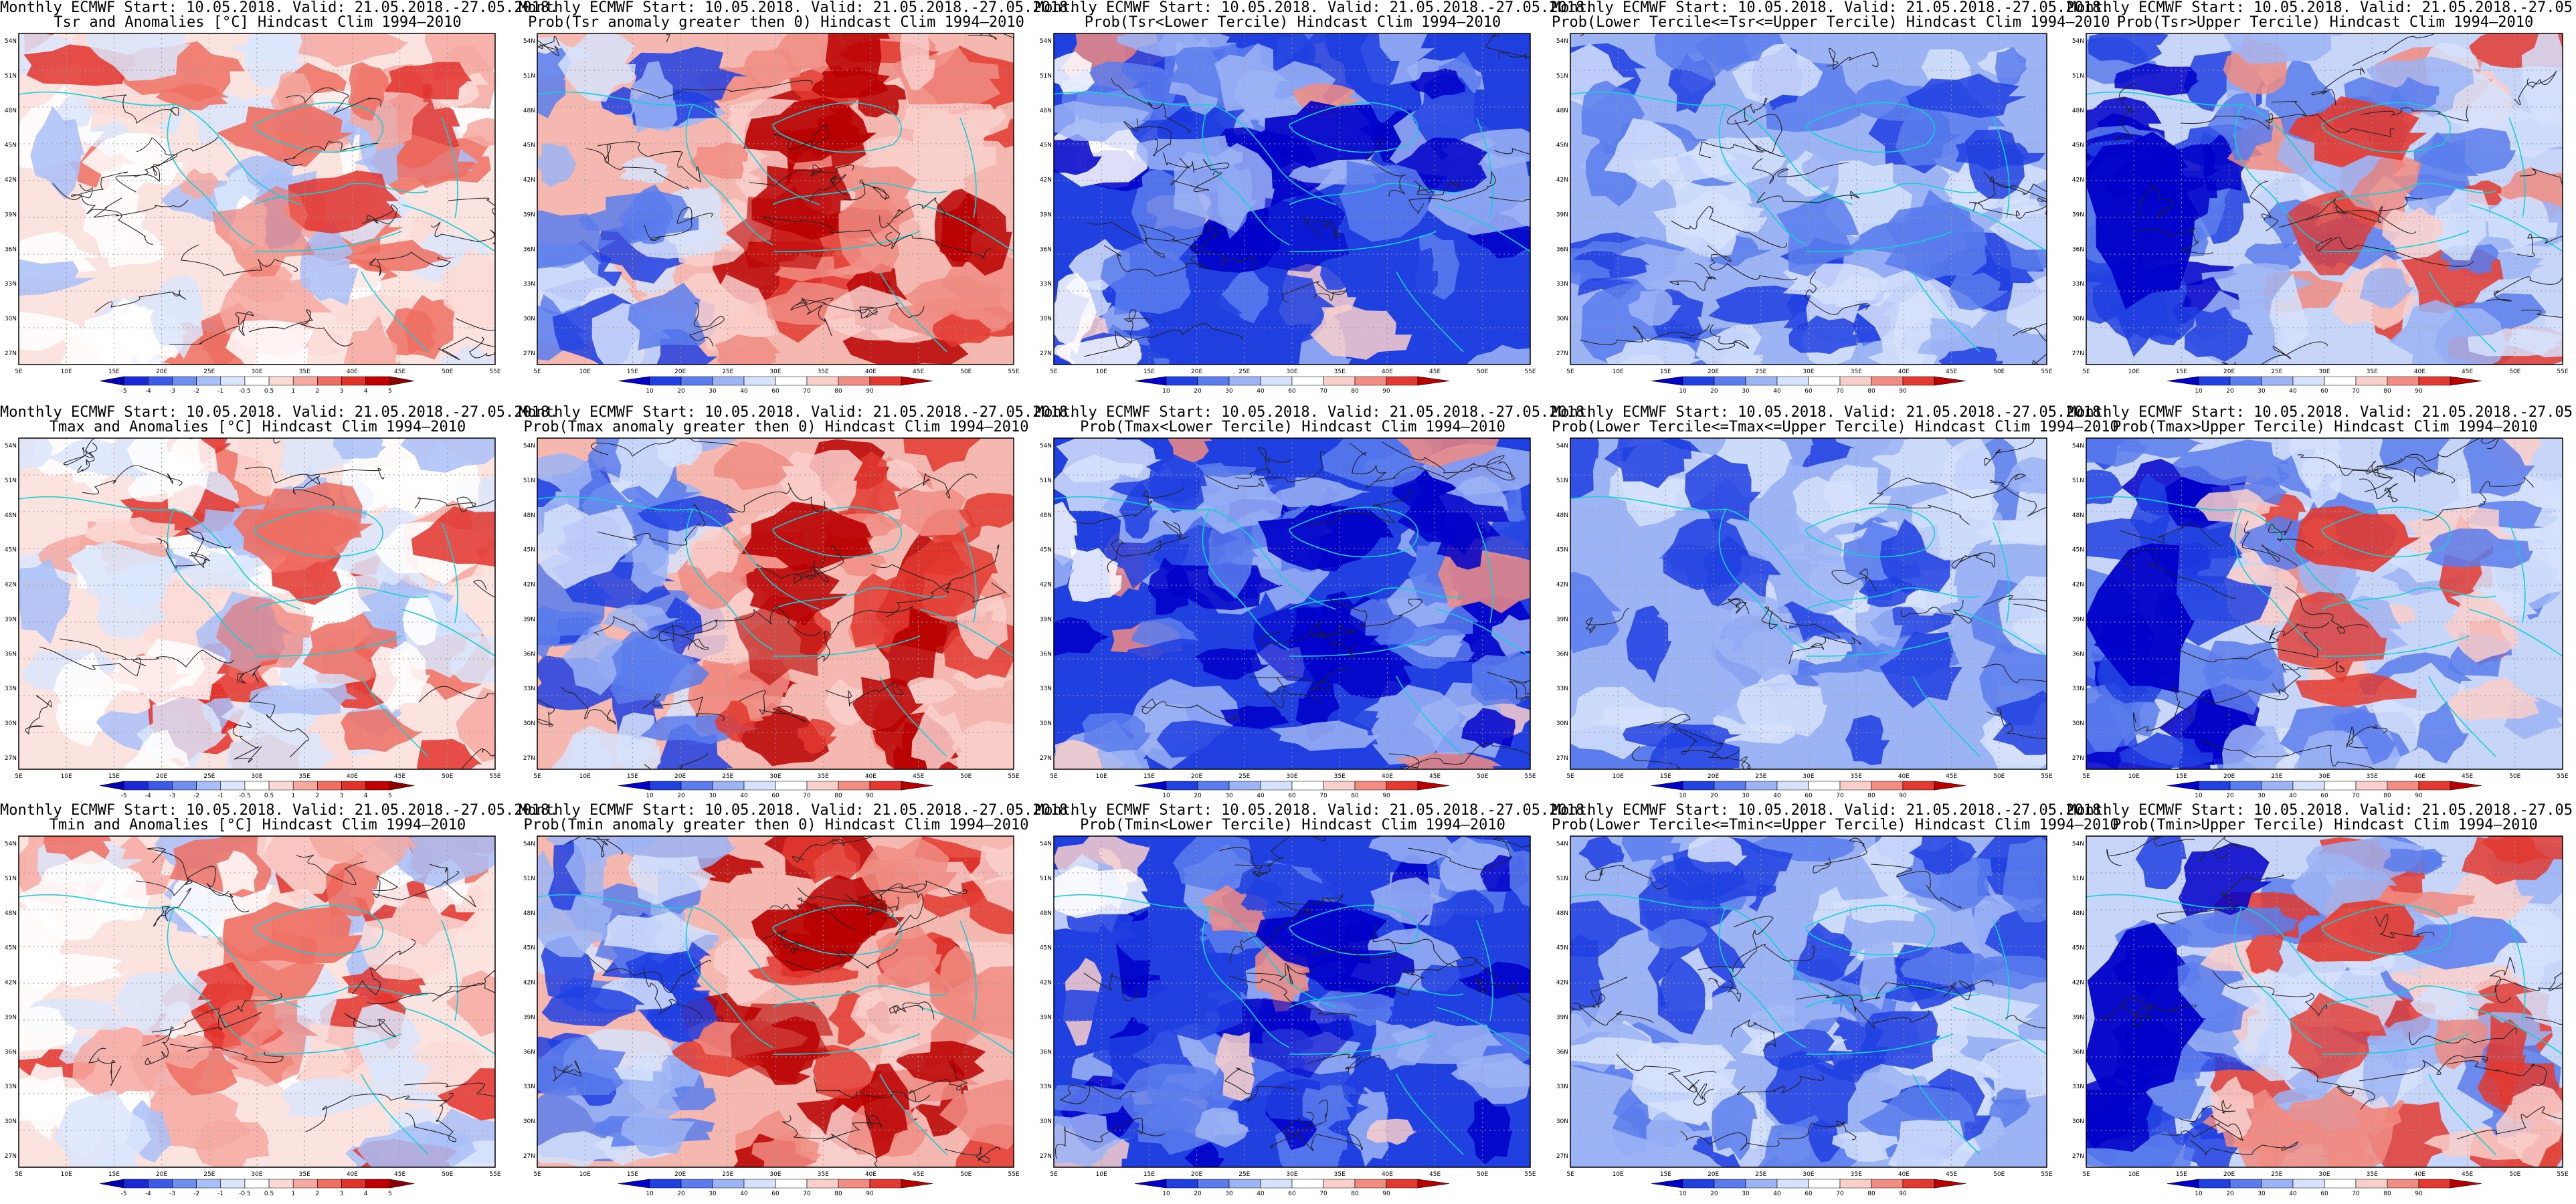  I want to click on colorbar-label: 5, so click(390, 796).